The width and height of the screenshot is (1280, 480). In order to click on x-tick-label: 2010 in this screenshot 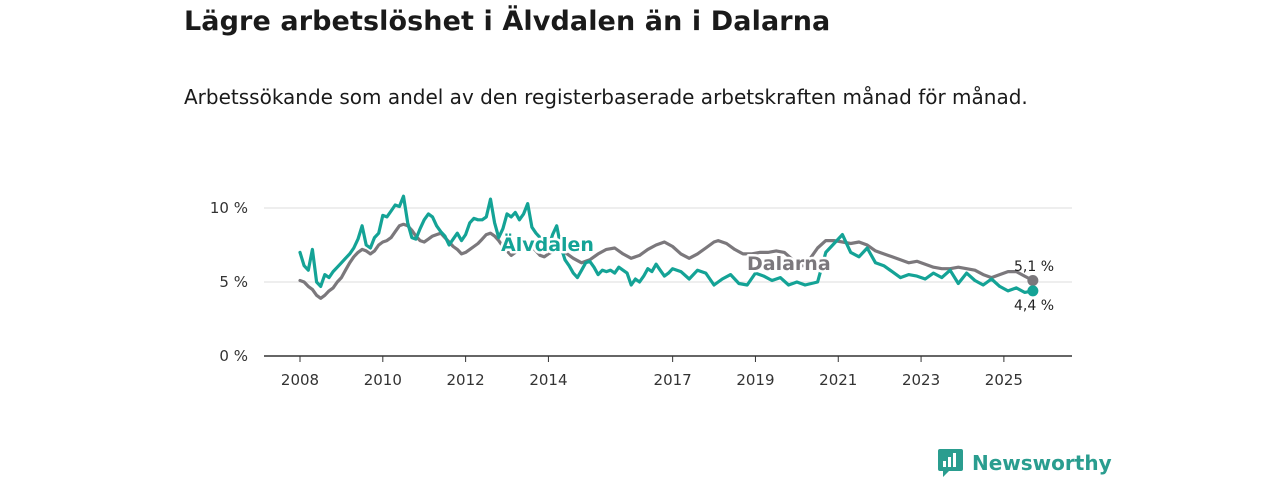, I will do `click(383, 380)`.